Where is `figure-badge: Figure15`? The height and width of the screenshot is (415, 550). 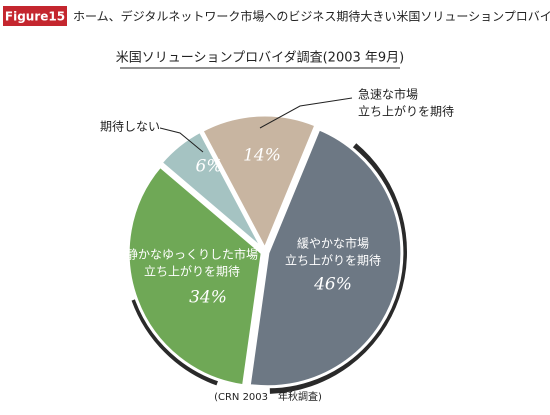
figure-badge: Figure15 is located at coordinates (35, 17).